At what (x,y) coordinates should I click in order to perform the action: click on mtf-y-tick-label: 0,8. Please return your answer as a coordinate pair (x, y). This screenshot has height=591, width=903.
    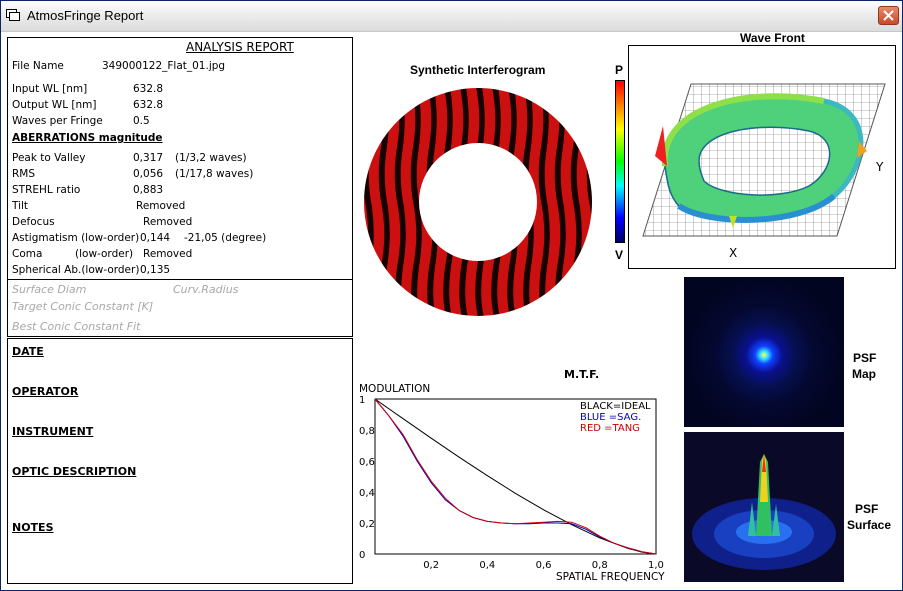
    Looking at the image, I should click on (367, 431).